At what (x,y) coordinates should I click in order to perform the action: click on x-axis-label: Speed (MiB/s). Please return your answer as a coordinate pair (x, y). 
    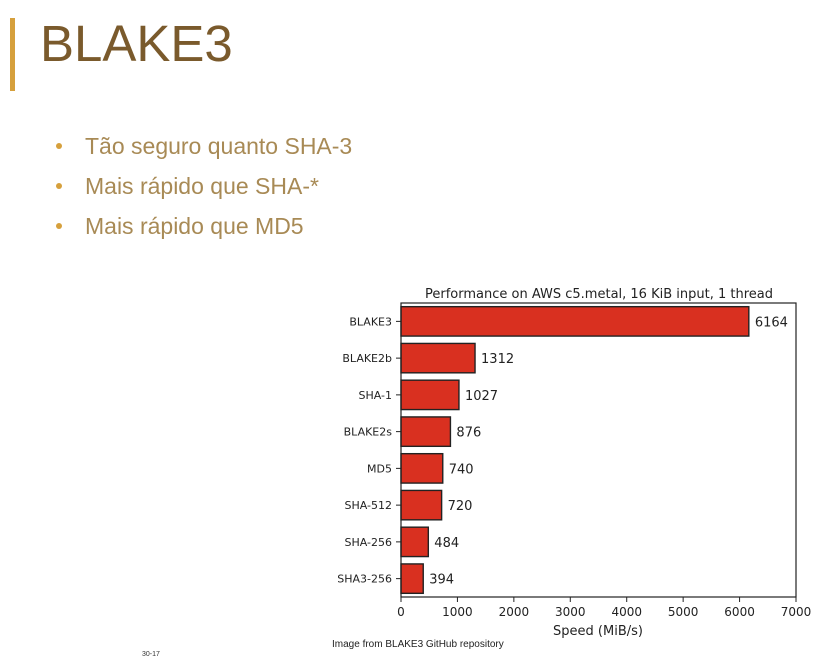
    Looking at the image, I should click on (598, 631).